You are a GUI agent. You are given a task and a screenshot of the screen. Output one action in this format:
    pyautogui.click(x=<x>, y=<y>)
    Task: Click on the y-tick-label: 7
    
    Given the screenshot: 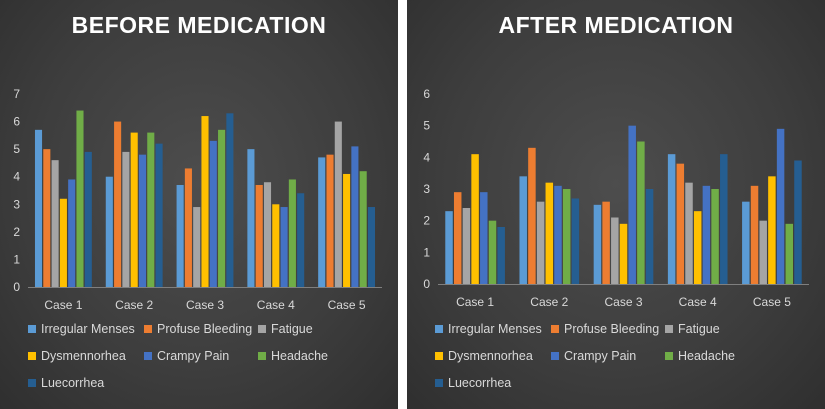 What is the action you would take?
    pyautogui.click(x=16, y=94)
    